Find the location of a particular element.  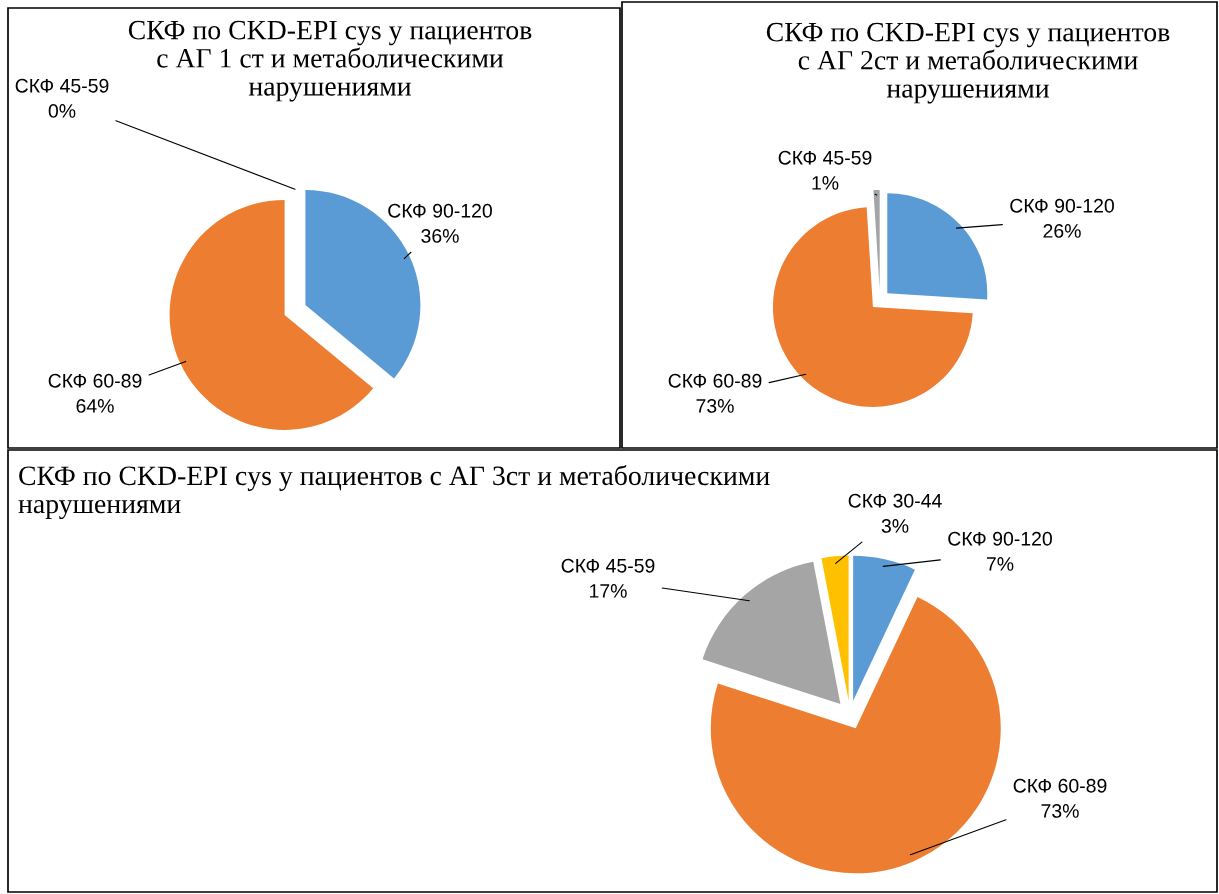

chart-title: СКФ по CKD-EPI cys у пациентов с АГ 2ст и метаболическими нарушениями is located at coordinates (968, 63).